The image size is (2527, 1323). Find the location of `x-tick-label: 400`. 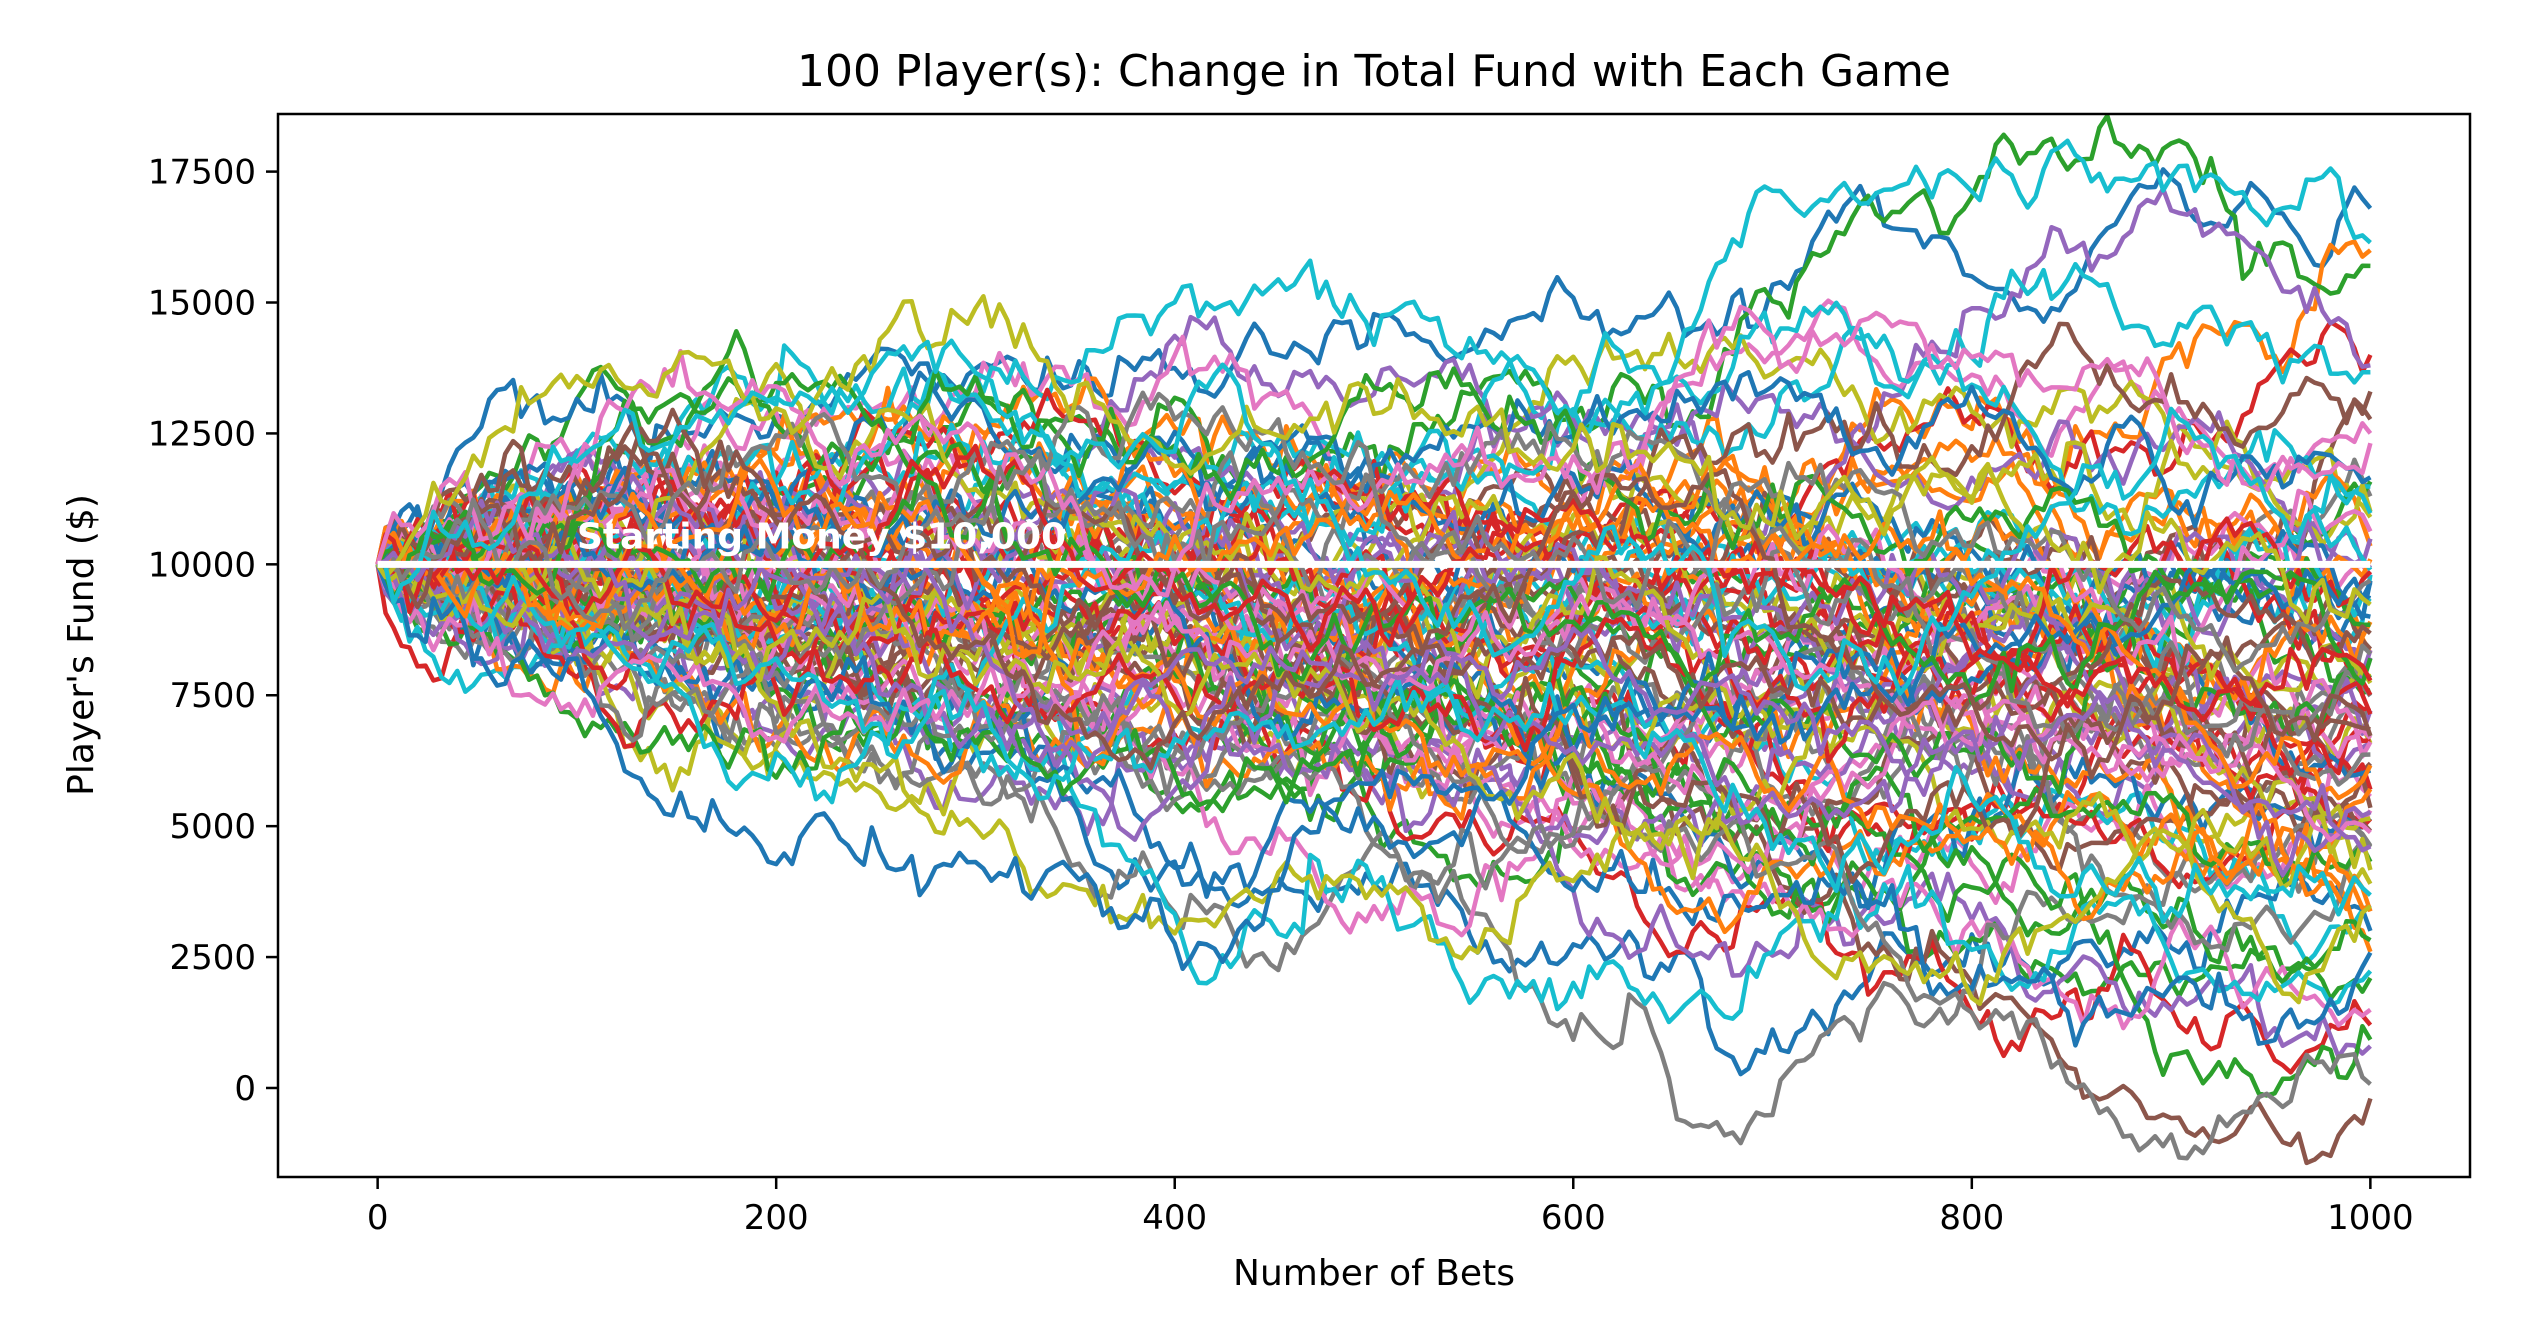

x-tick-label: 400 is located at coordinates (1174, 1218).